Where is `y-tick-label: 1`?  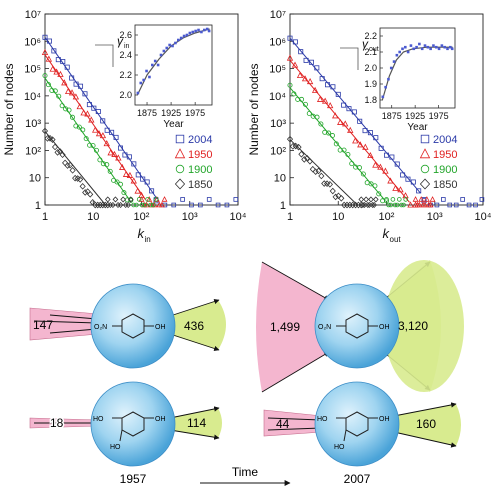
y-tick-label: 1 is located at coordinates (38, 206).